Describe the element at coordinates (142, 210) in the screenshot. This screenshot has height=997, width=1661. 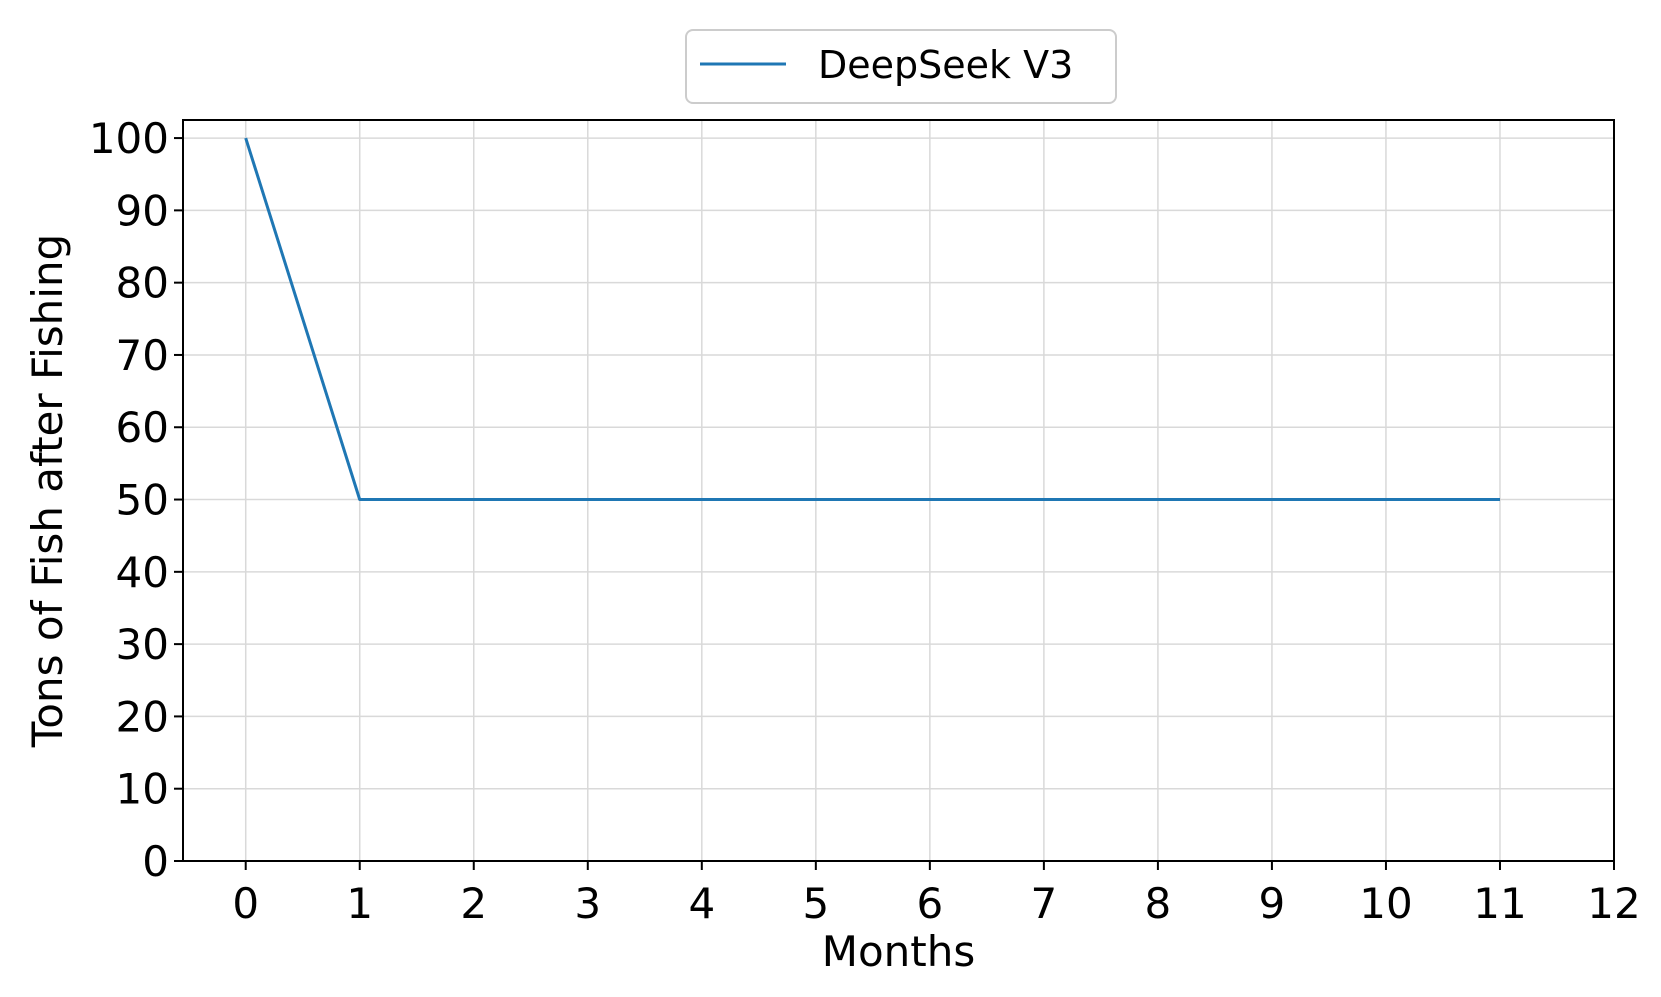
I see `y-tick-label: 90` at that location.